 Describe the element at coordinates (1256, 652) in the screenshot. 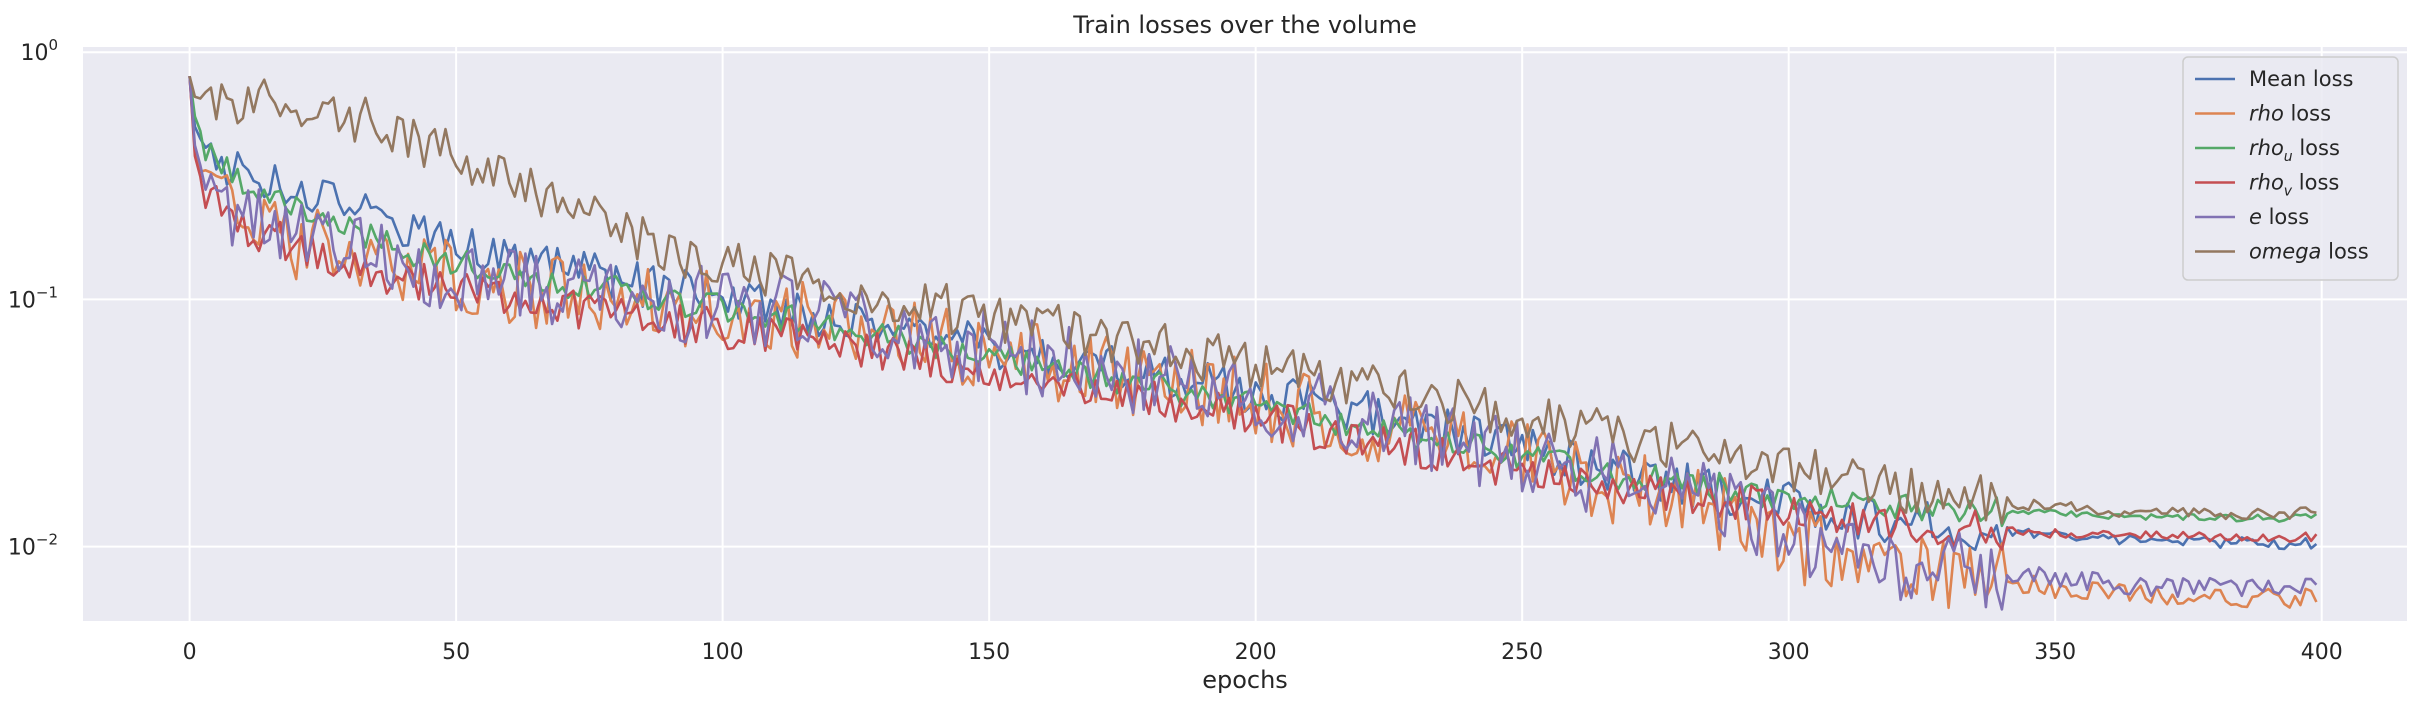

I see `x-tick-label: 200` at that location.